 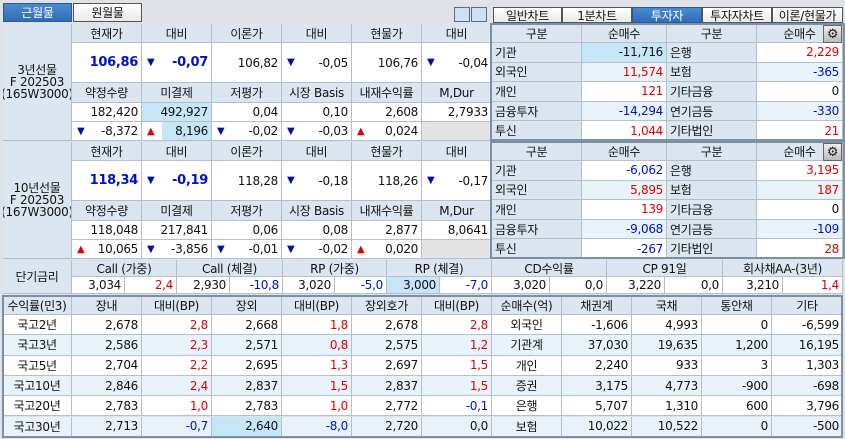 What do you see at coordinates (387, 325) in the screenshot?
I see `yield-cell: 2,678` at bounding box center [387, 325].